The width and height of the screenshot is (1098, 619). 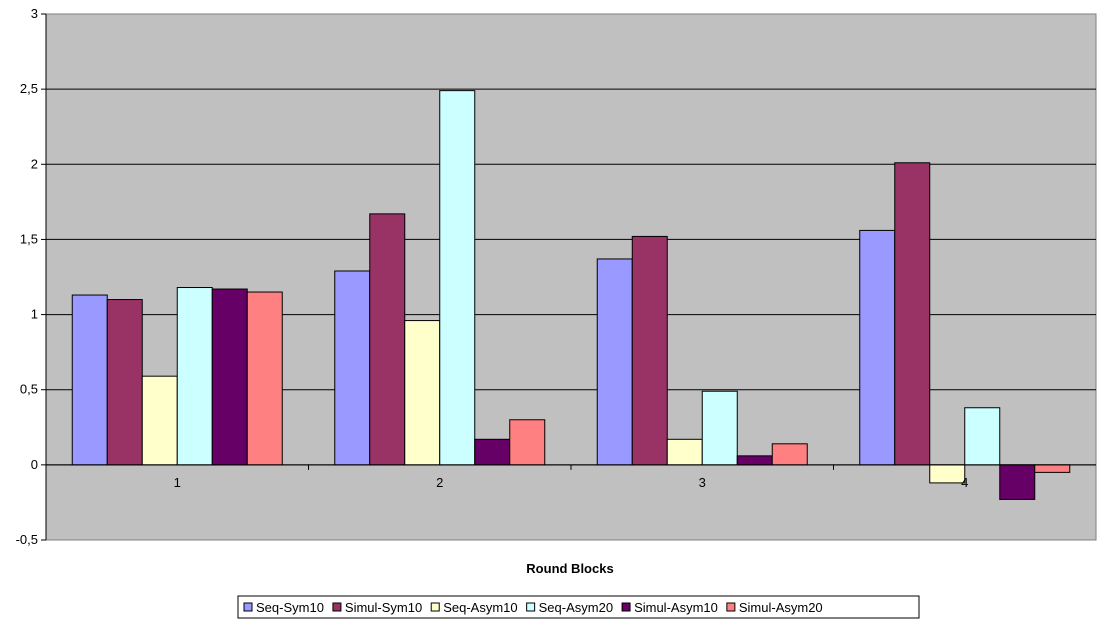 What do you see at coordinates (569, 568) in the screenshot?
I see `x-axis-title: Round Blocks` at bounding box center [569, 568].